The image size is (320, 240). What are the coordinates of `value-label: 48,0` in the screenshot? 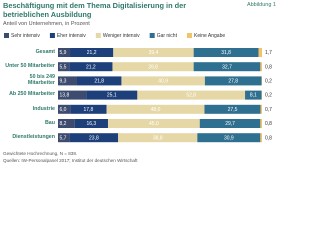 It's located at (156, 110).